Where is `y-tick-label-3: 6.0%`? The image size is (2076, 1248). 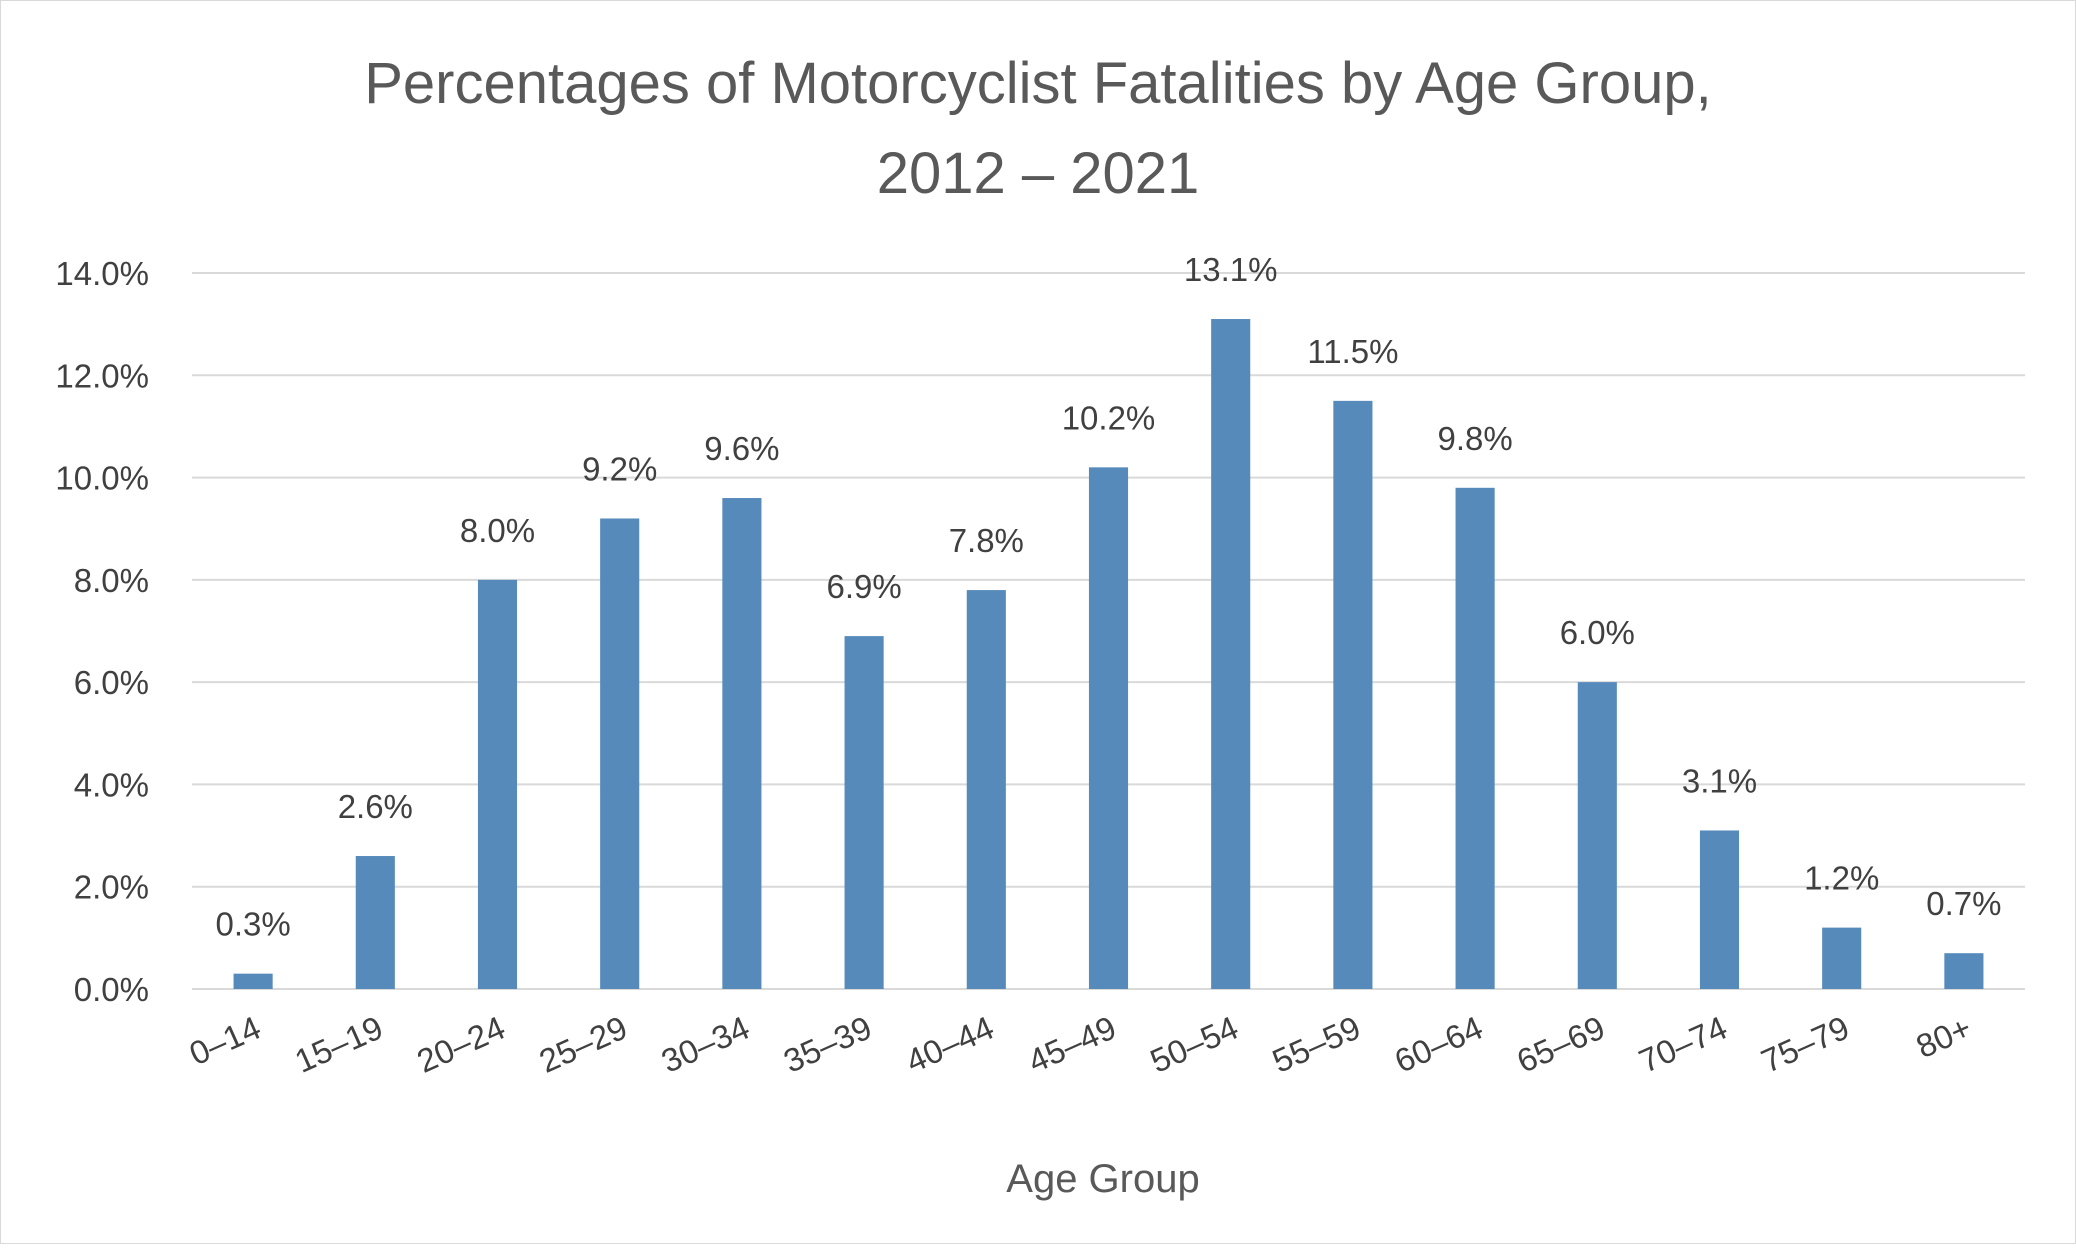 y-tick-label-3: 6.0% is located at coordinates (111, 682).